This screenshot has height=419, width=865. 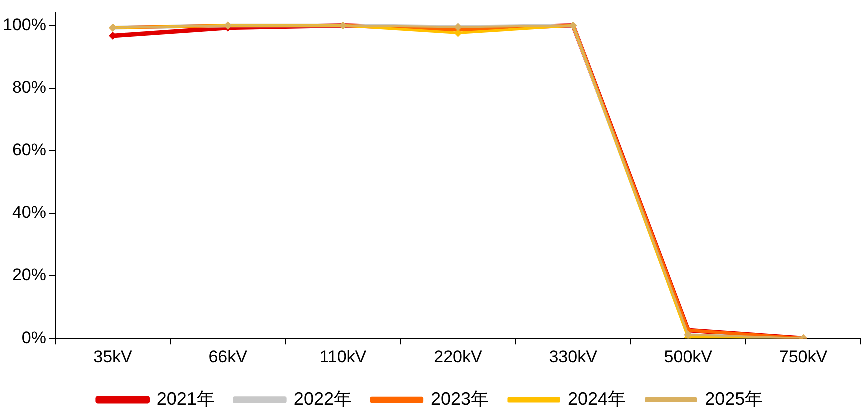 I want to click on x-tick-label: 110kV, so click(x=344, y=356).